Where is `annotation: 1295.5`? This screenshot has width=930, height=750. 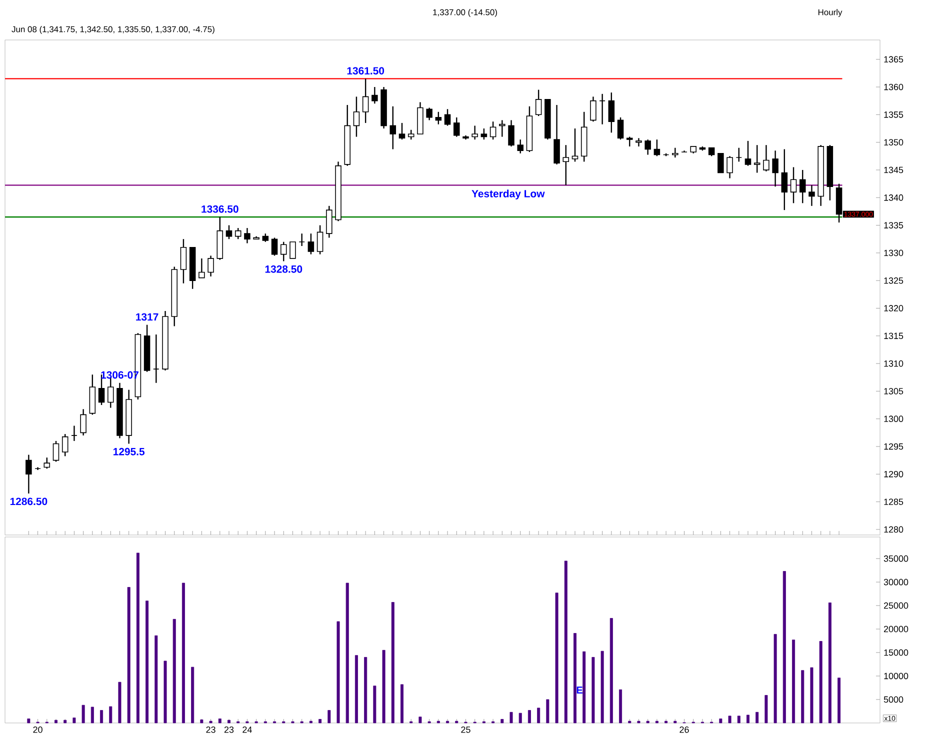 annotation: 1295.5 is located at coordinates (129, 452).